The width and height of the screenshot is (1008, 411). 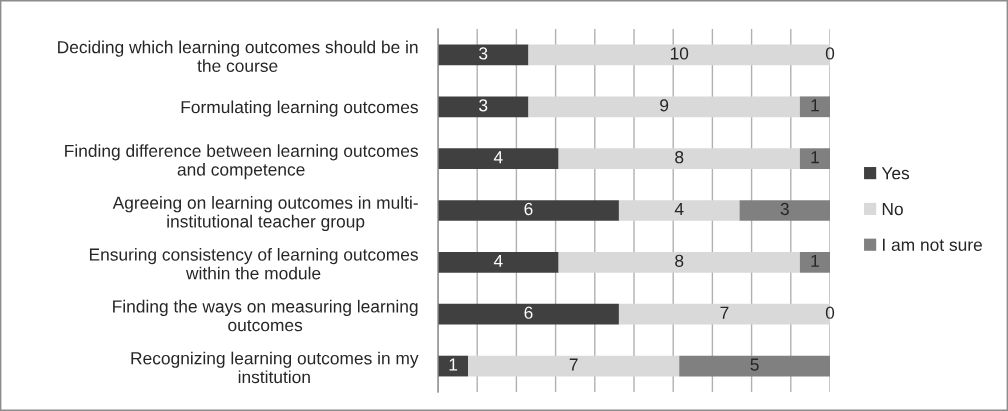 I want to click on data-label: 5, so click(x=754, y=364).